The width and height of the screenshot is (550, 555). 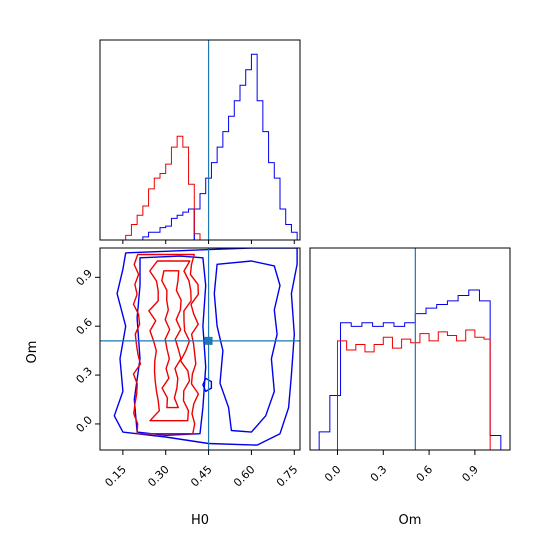 I want to click on contour-ytick-label-3: 0.9, so click(x=85, y=278).